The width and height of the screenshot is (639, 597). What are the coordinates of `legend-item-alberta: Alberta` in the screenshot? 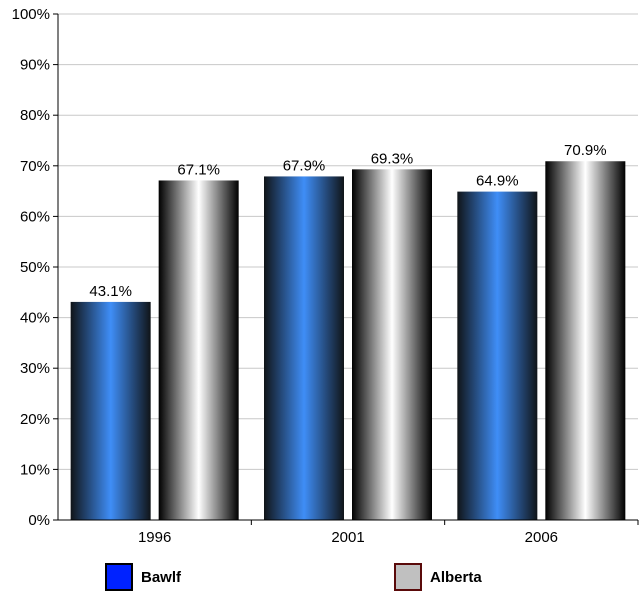 It's located at (438, 577).